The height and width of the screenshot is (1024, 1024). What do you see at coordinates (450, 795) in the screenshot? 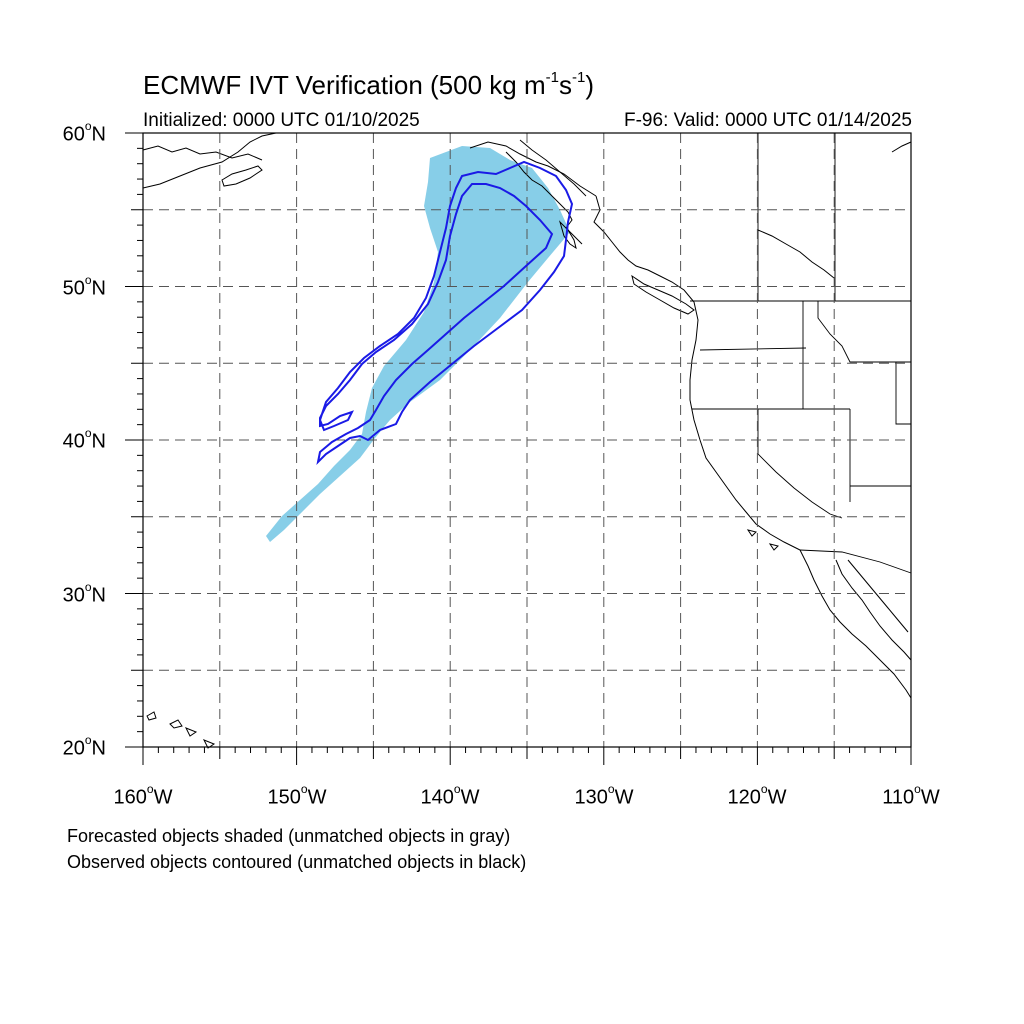
I see `lon-label-140w: 140oW` at bounding box center [450, 795].